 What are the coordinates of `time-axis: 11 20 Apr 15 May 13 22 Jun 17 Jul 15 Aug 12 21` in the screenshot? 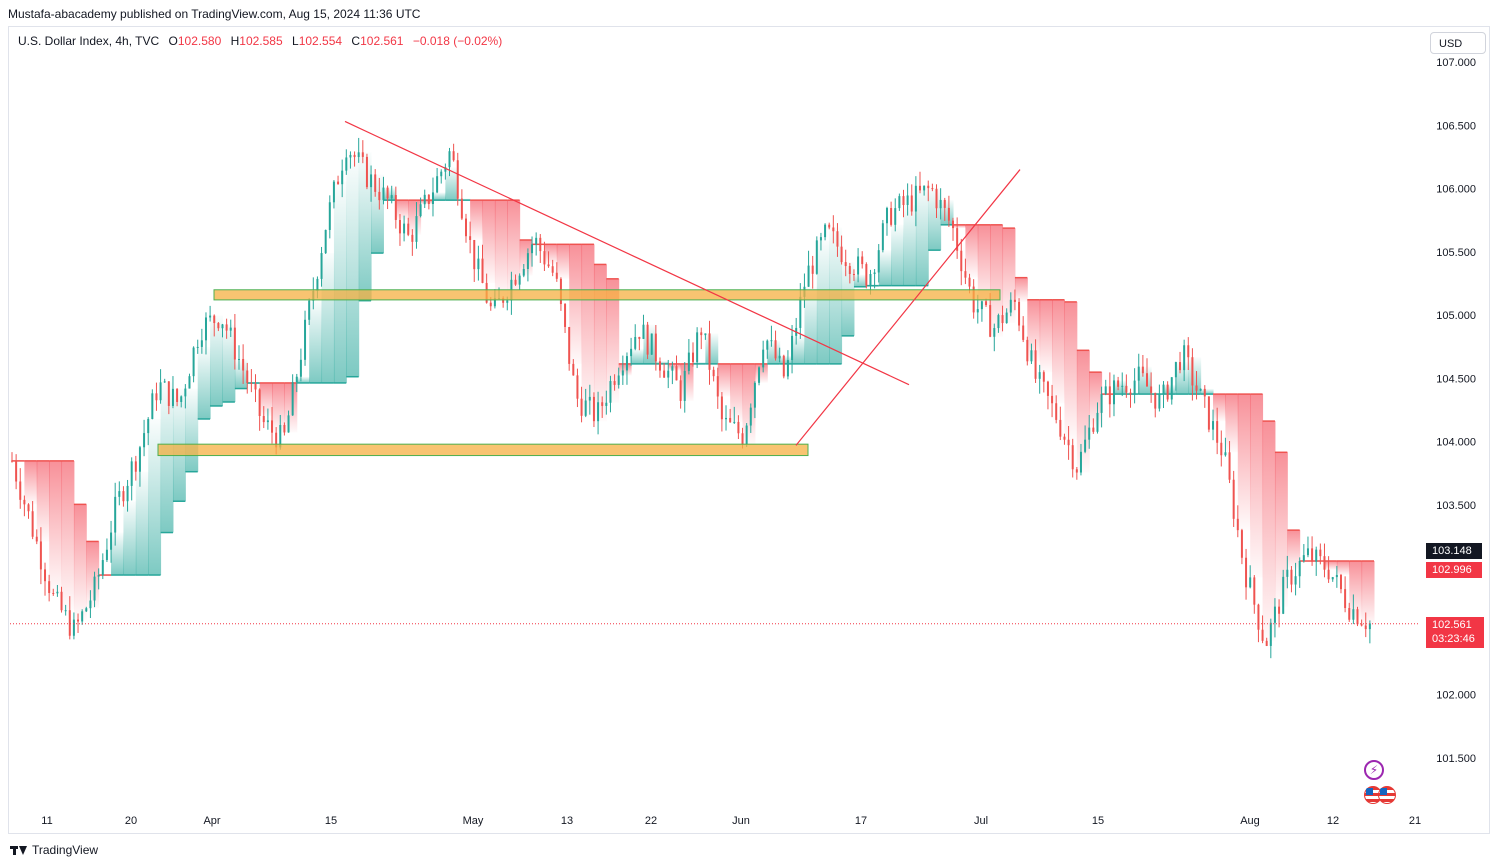 It's located at (731, 821).